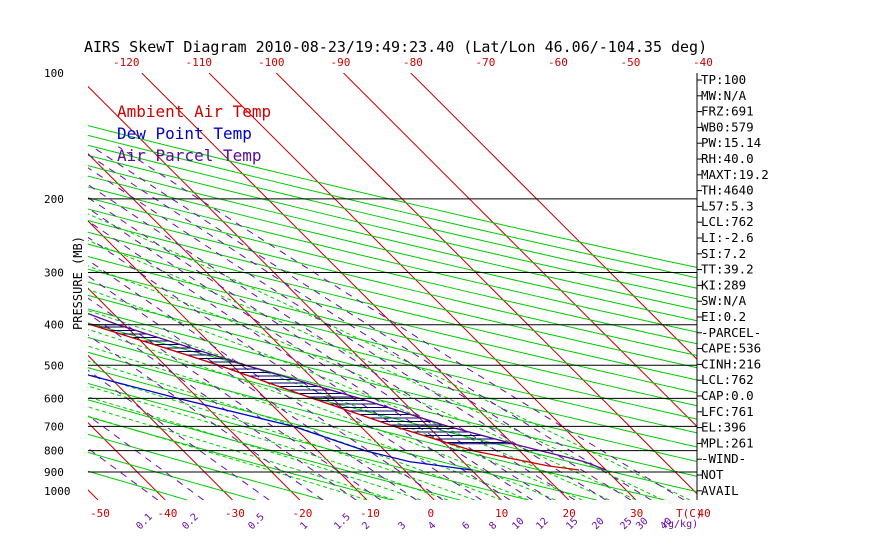 The height and width of the screenshot is (560, 870). What do you see at coordinates (727, 237) in the screenshot?
I see `stability-index-item: LI:-2.6` at bounding box center [727, 237].